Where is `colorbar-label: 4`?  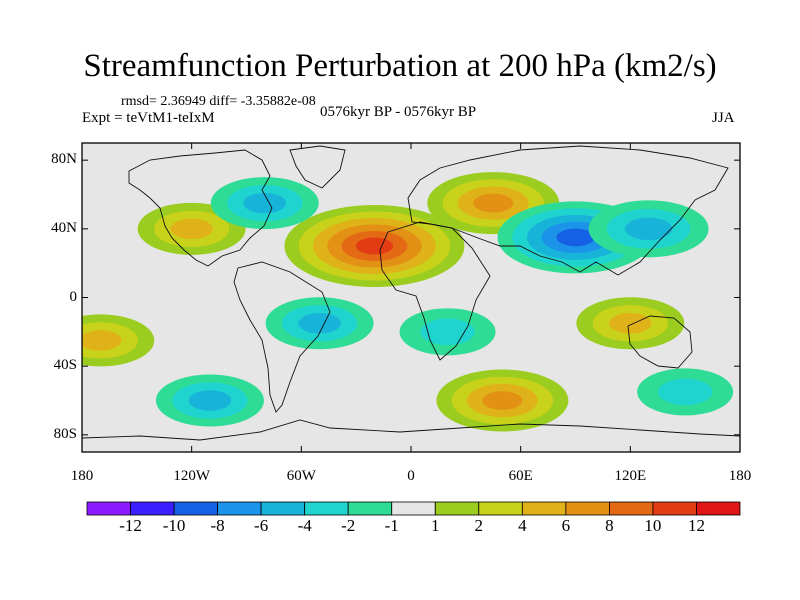 colorbar-label: 4 is located at coordinates (522, 525).